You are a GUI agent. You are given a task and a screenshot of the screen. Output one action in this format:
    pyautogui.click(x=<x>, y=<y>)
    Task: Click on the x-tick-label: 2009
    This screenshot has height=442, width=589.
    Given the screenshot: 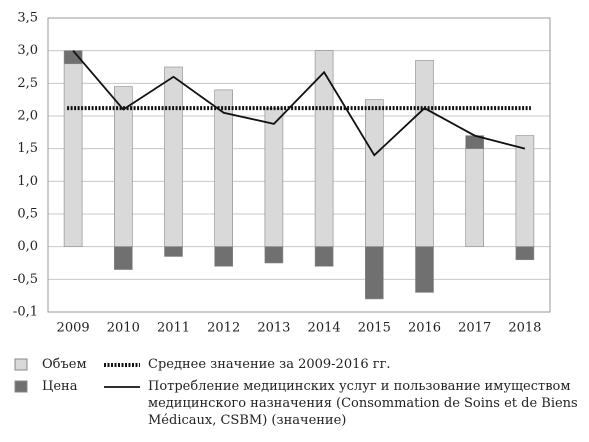 What is the action you would take?
    pyautogui.click(x=73, y=328)
    